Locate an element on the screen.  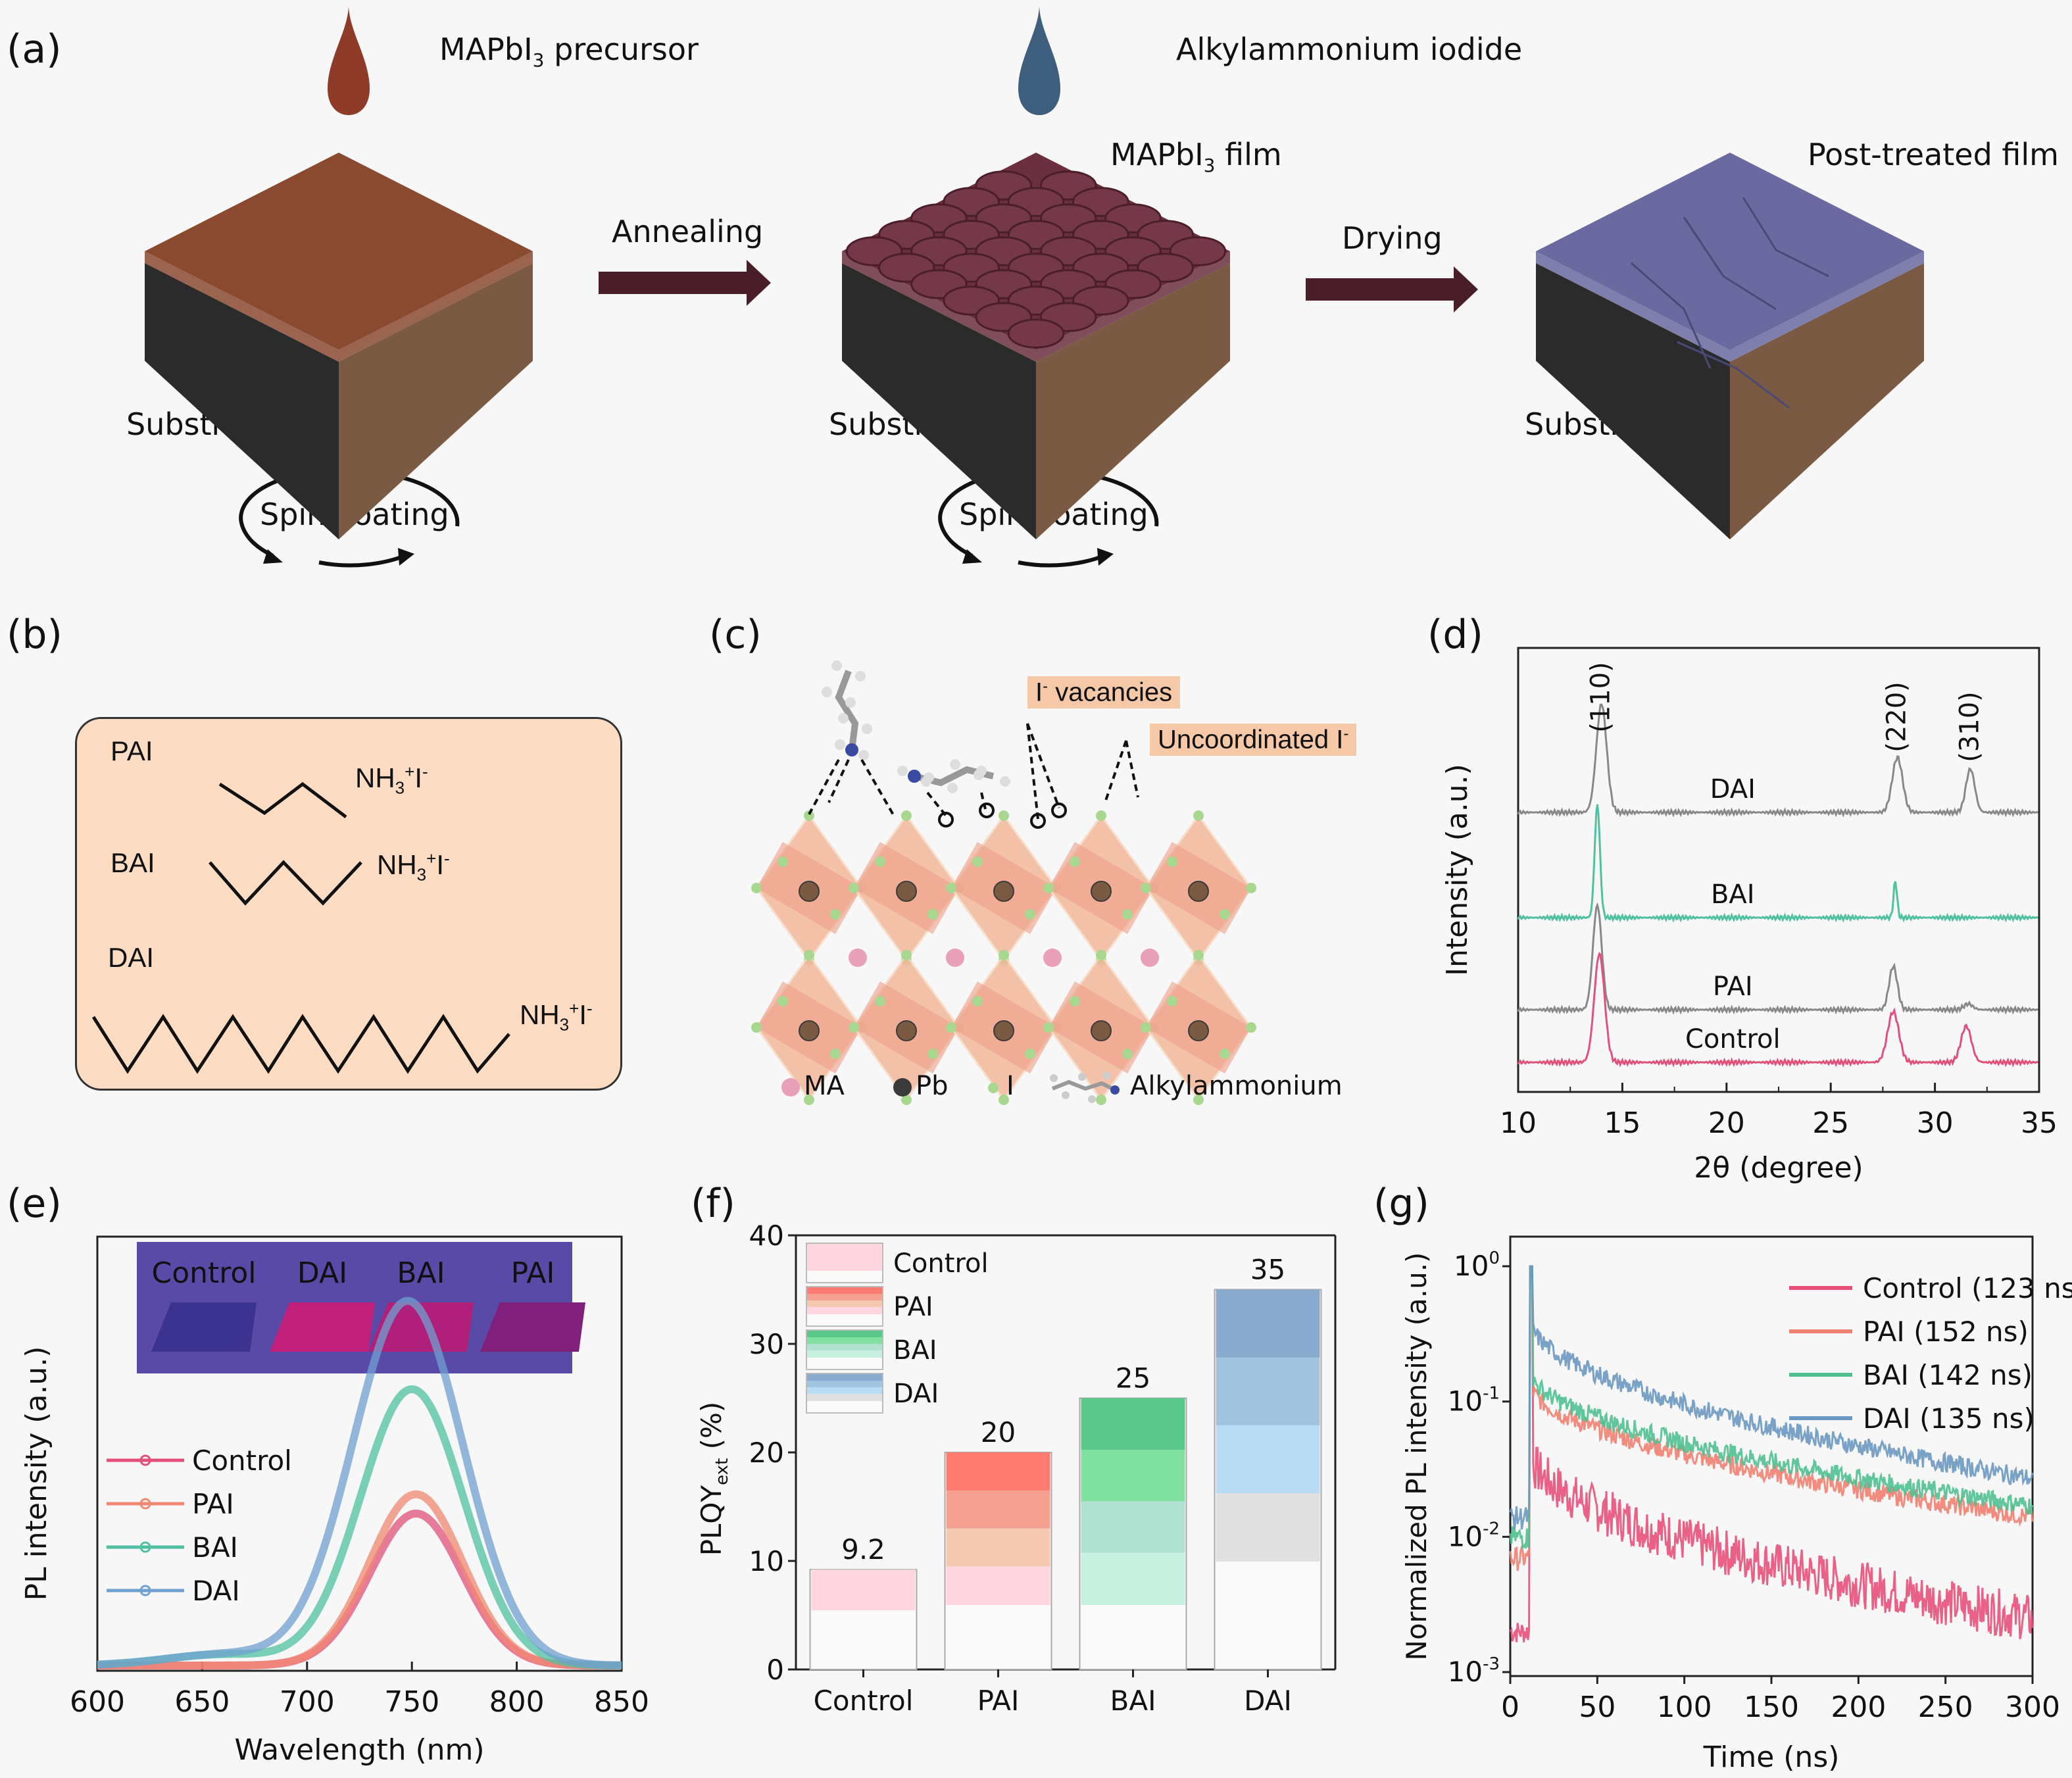
pb-legend-icon is located at coordinates (902, 1087).